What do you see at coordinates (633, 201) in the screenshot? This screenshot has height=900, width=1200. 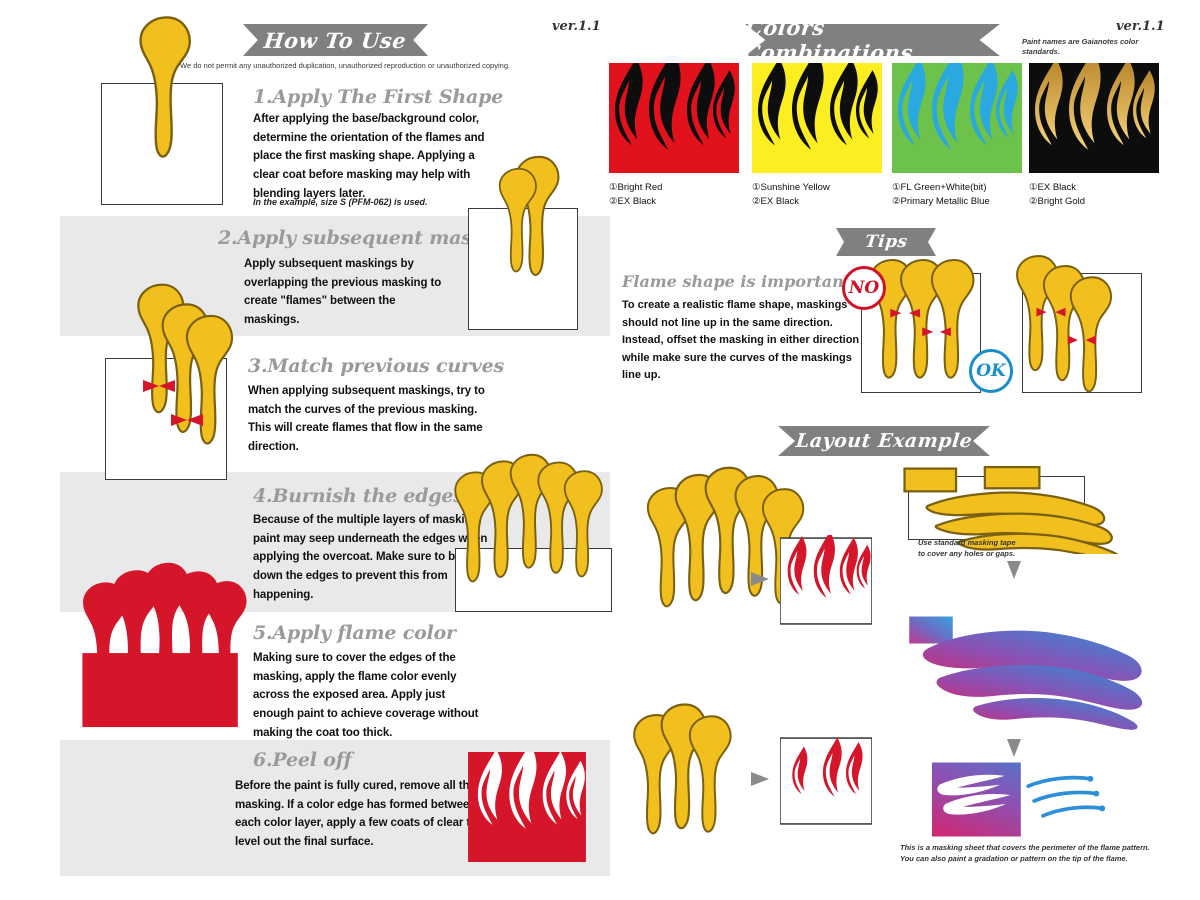 I see `swatch-0-line2: ②EX Black` at bounding box center [633, 201].